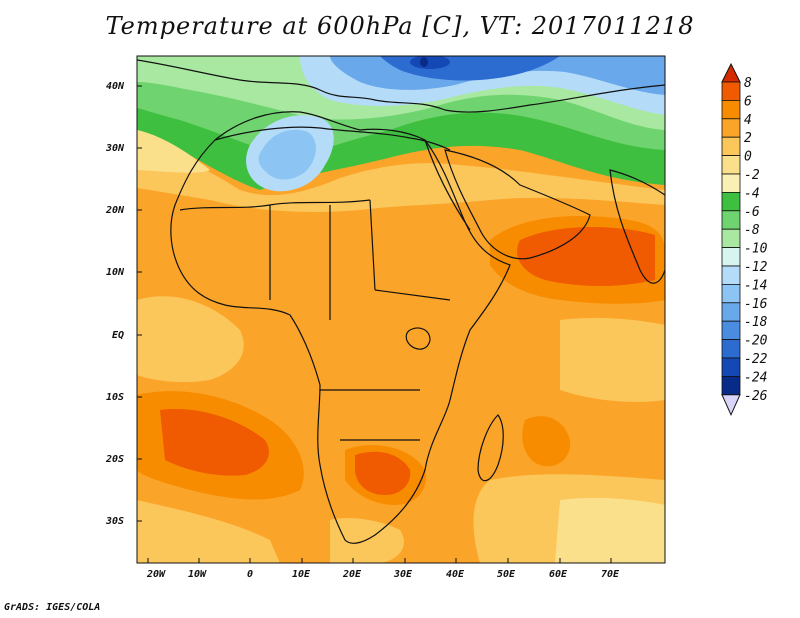 The width and height of the screenshot is (800, 618). I want to click on colorbar-label: -6, so click(752, 212).